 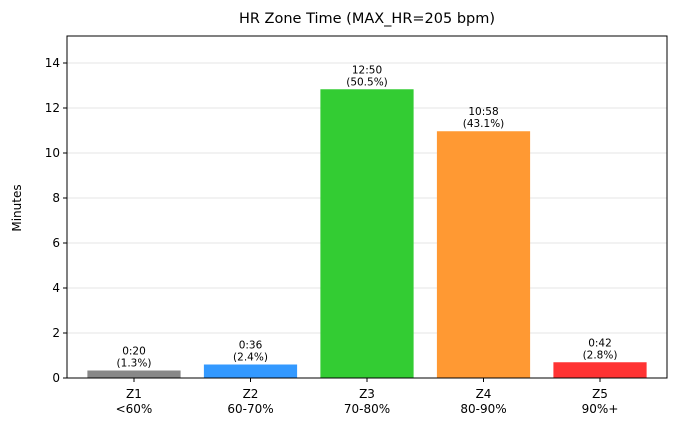 I want to click on x-tick-label-range: 60-70%, so click(x=250, y=409).